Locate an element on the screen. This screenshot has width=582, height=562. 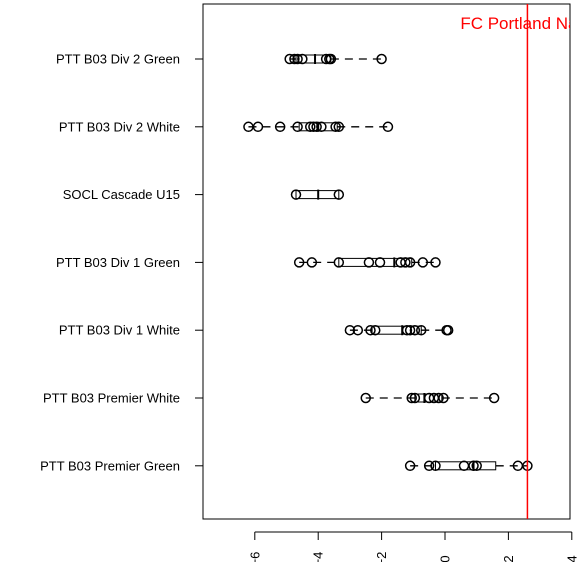
reference-line-label: FC Portland Navy is located at coordinates (521, 23).